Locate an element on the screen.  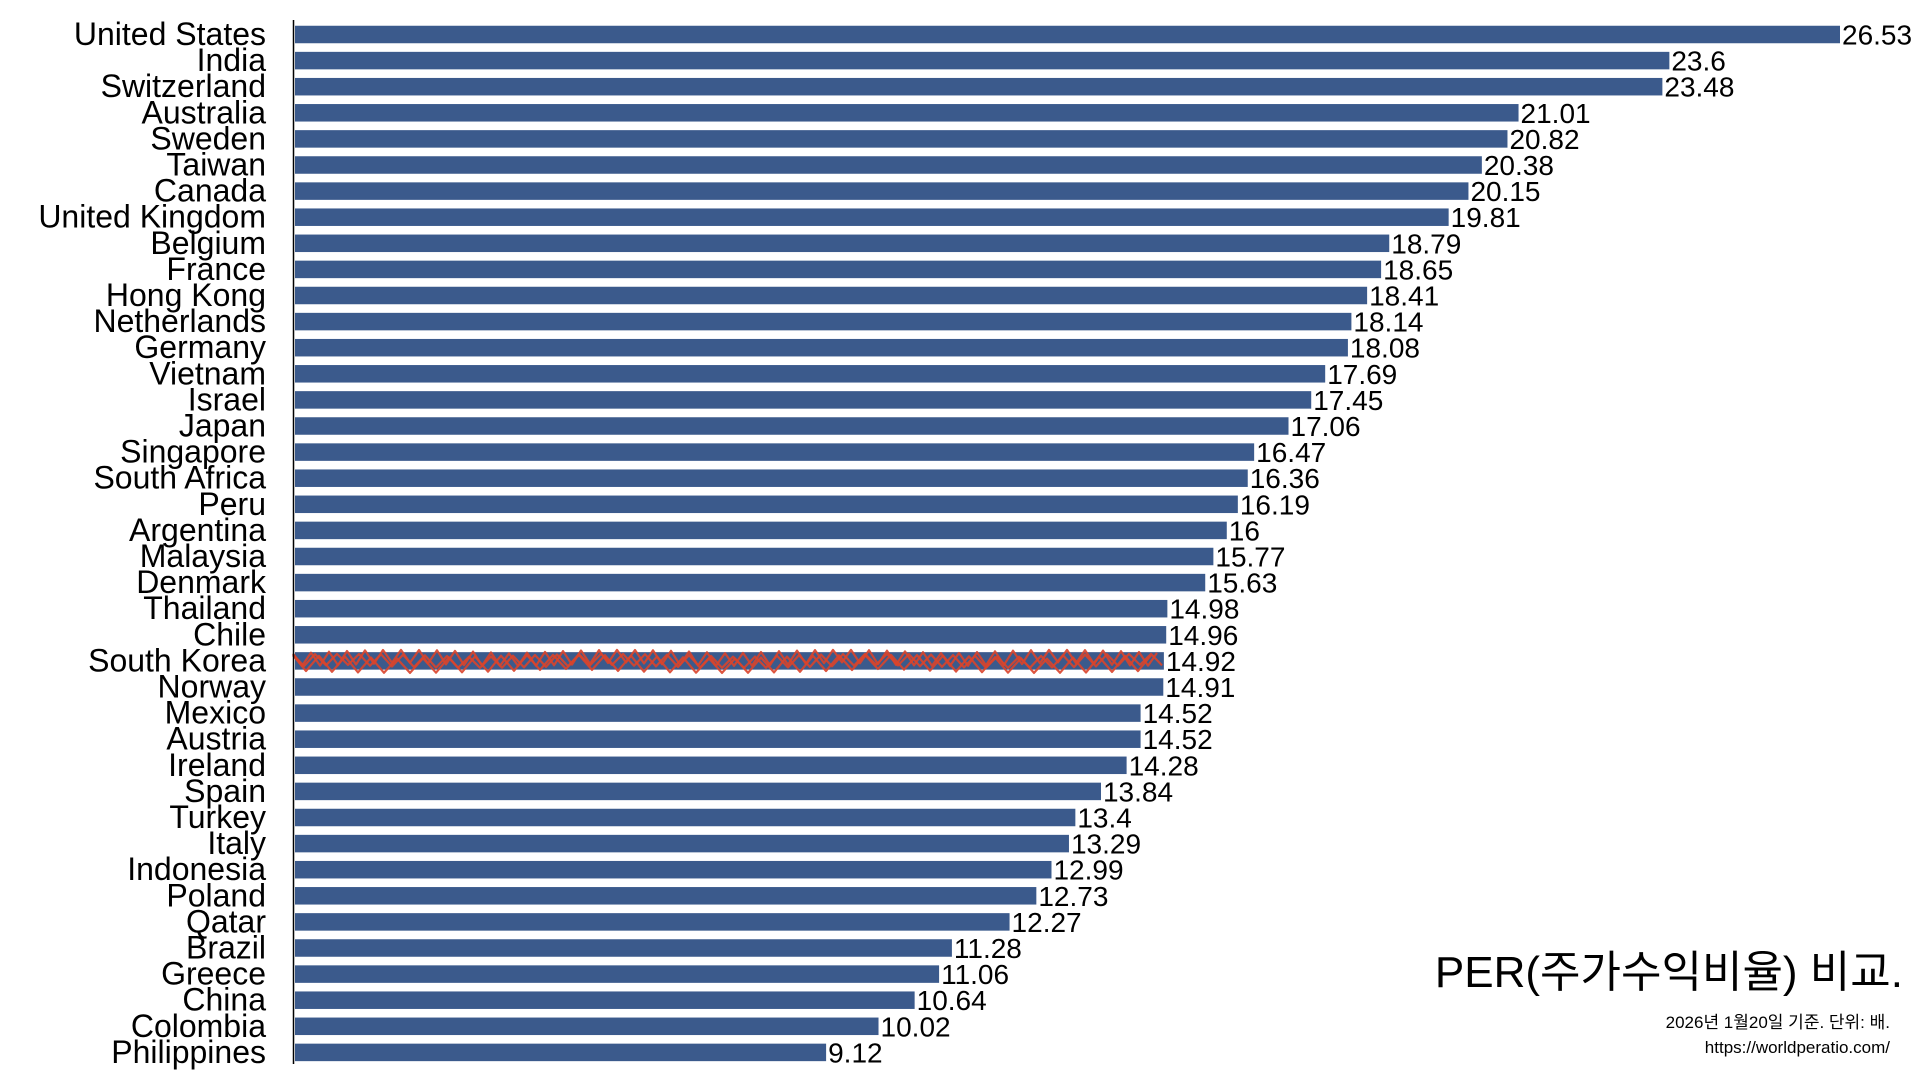
bar-israel is located at coordinates (803, 400).